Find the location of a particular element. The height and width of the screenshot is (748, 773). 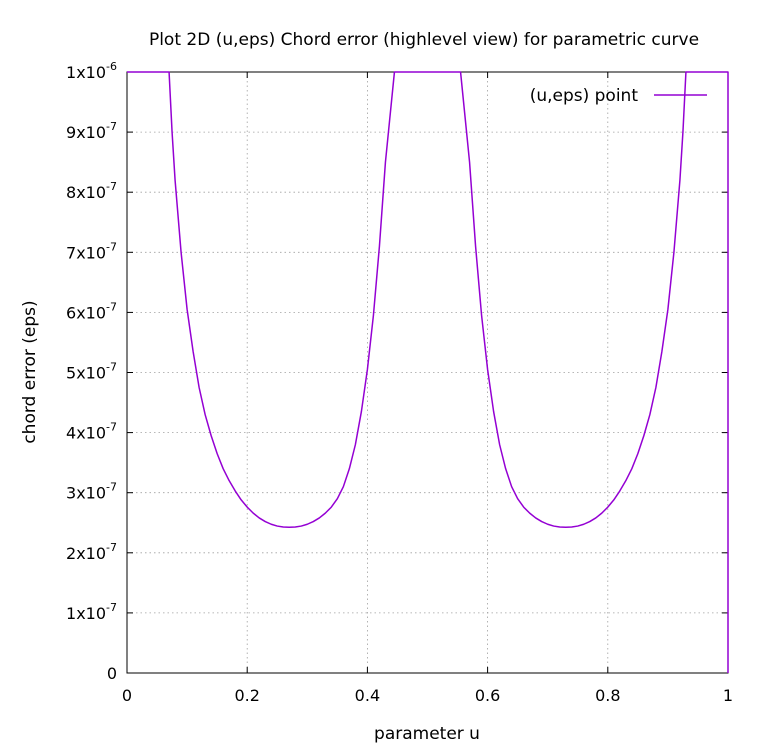

y-tick-base: 0 is located at coordinates (112, 673).